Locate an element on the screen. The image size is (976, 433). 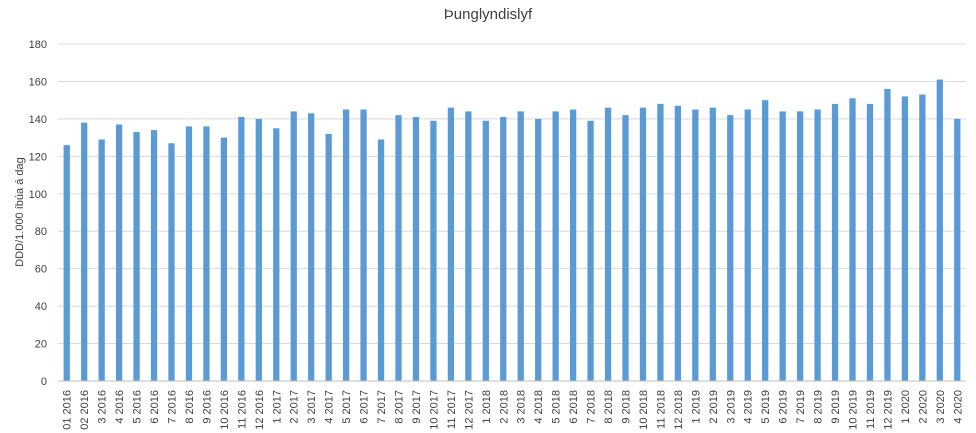
x-tick-label: 12 2017 is located at coordinates (469, 410).